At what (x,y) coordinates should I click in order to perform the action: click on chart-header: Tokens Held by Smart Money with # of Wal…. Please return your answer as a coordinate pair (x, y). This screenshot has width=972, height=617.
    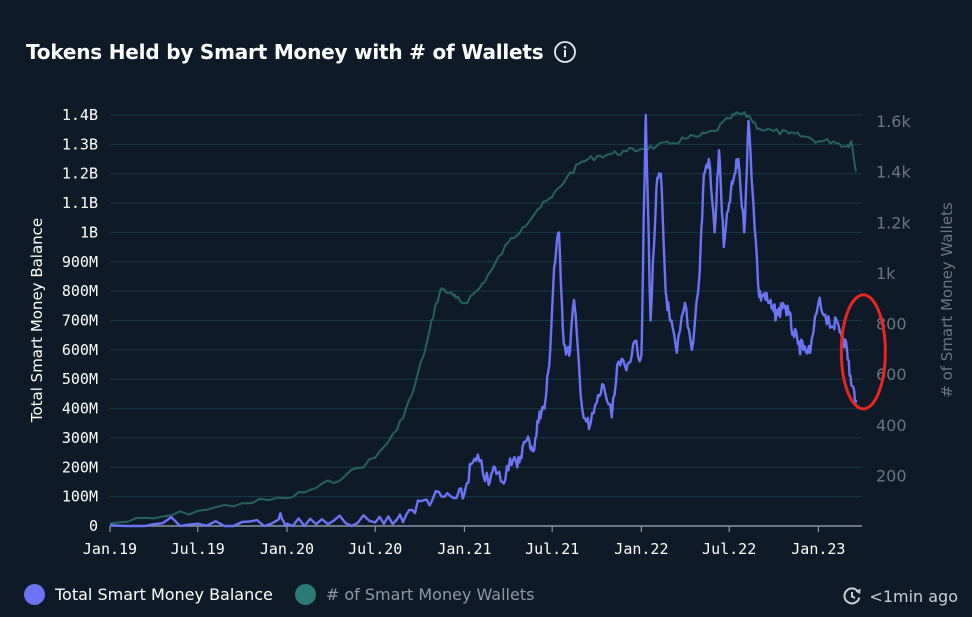
    Looking at the image, I should click on (301, 52).